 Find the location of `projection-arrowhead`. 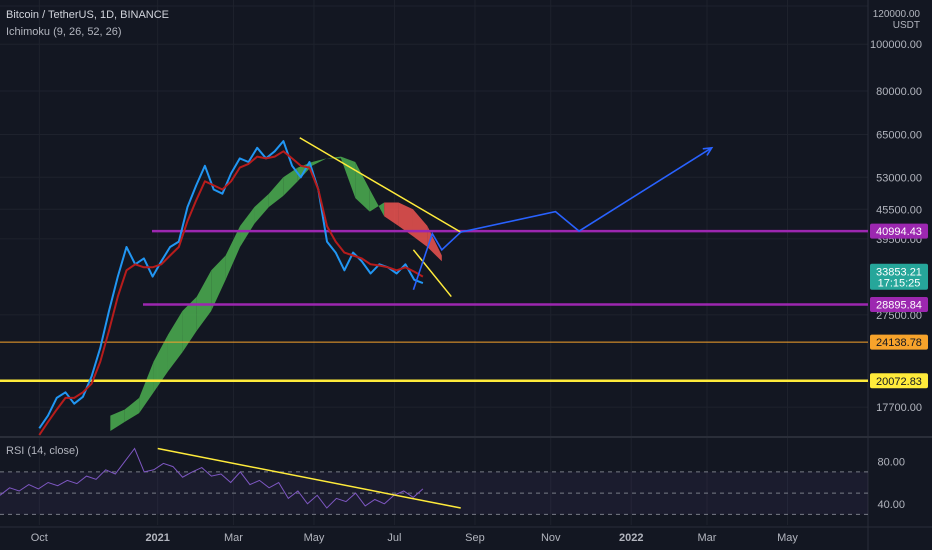

projection-arrowhead is located at coordinates (708, 151).